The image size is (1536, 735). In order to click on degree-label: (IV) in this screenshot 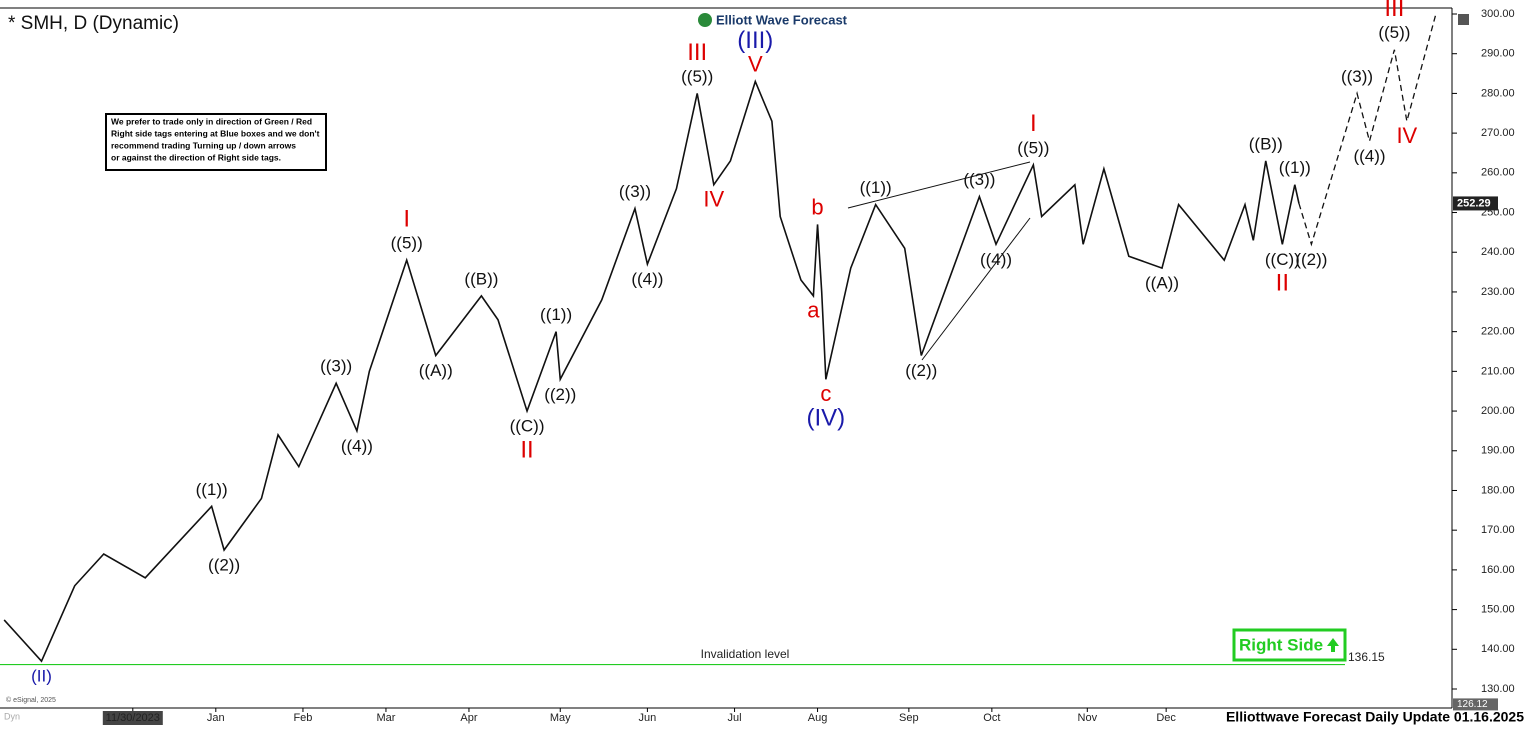, I will do `click(826, 418)`.